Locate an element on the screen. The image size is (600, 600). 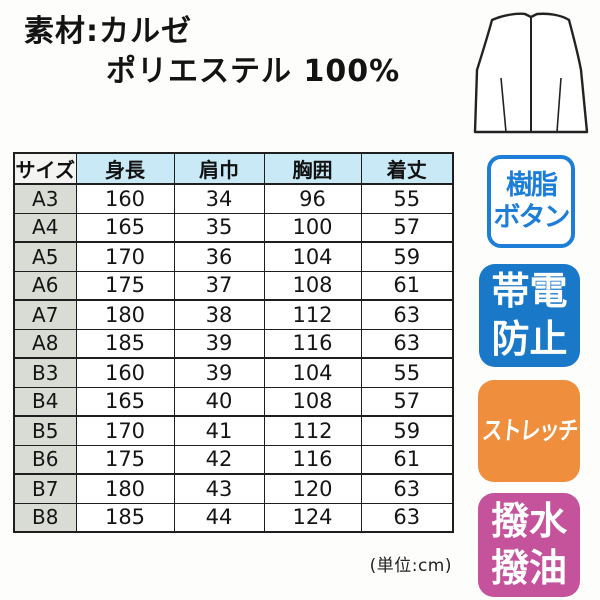
size-cell: A8 is located at coordinates (45, 343).